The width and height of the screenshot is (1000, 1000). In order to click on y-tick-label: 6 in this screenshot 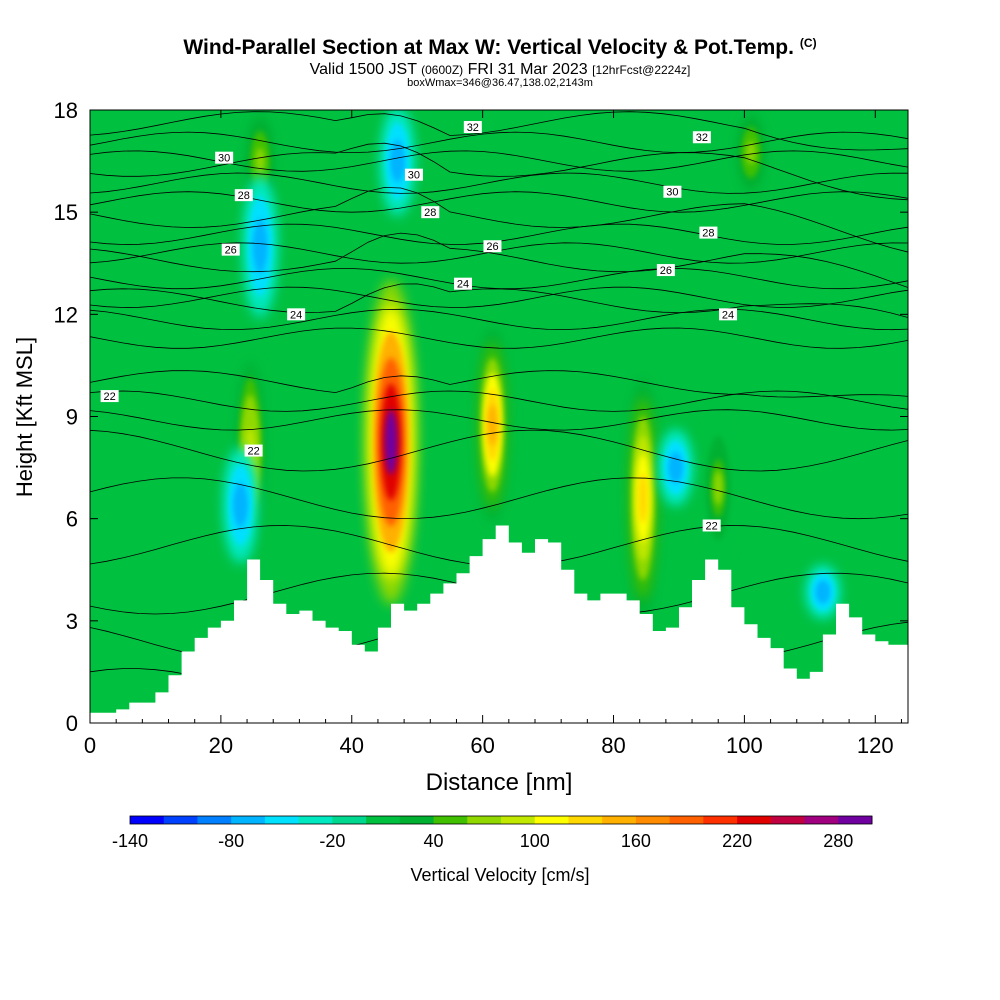, I will do `click(72, 519)`.